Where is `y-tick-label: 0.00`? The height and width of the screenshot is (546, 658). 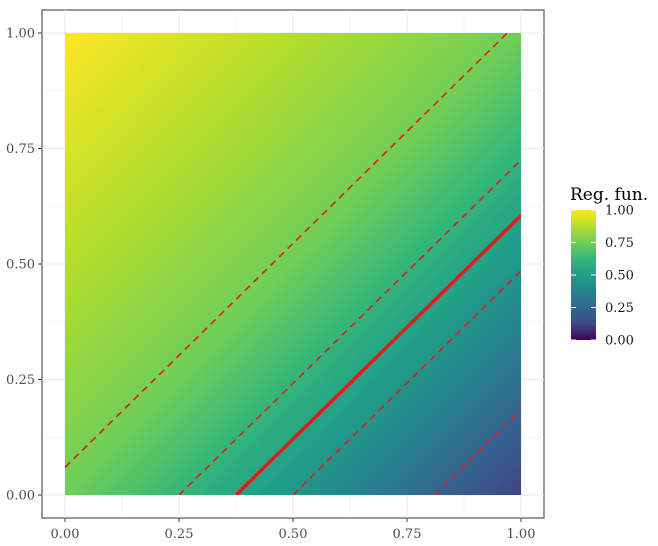
y-tick-label: 0.00 is located at coordinates (20, 496).